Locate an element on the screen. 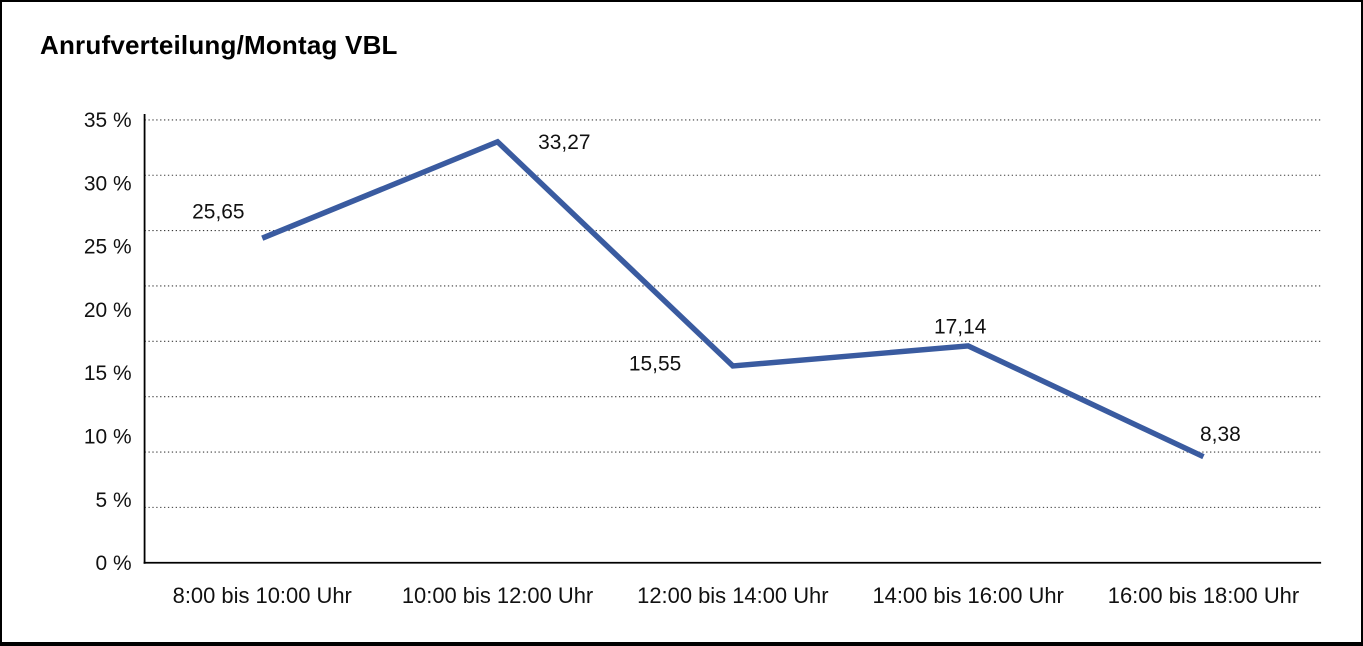  y-axis-tick-label: 35 % is located at coordinates (108, 120).